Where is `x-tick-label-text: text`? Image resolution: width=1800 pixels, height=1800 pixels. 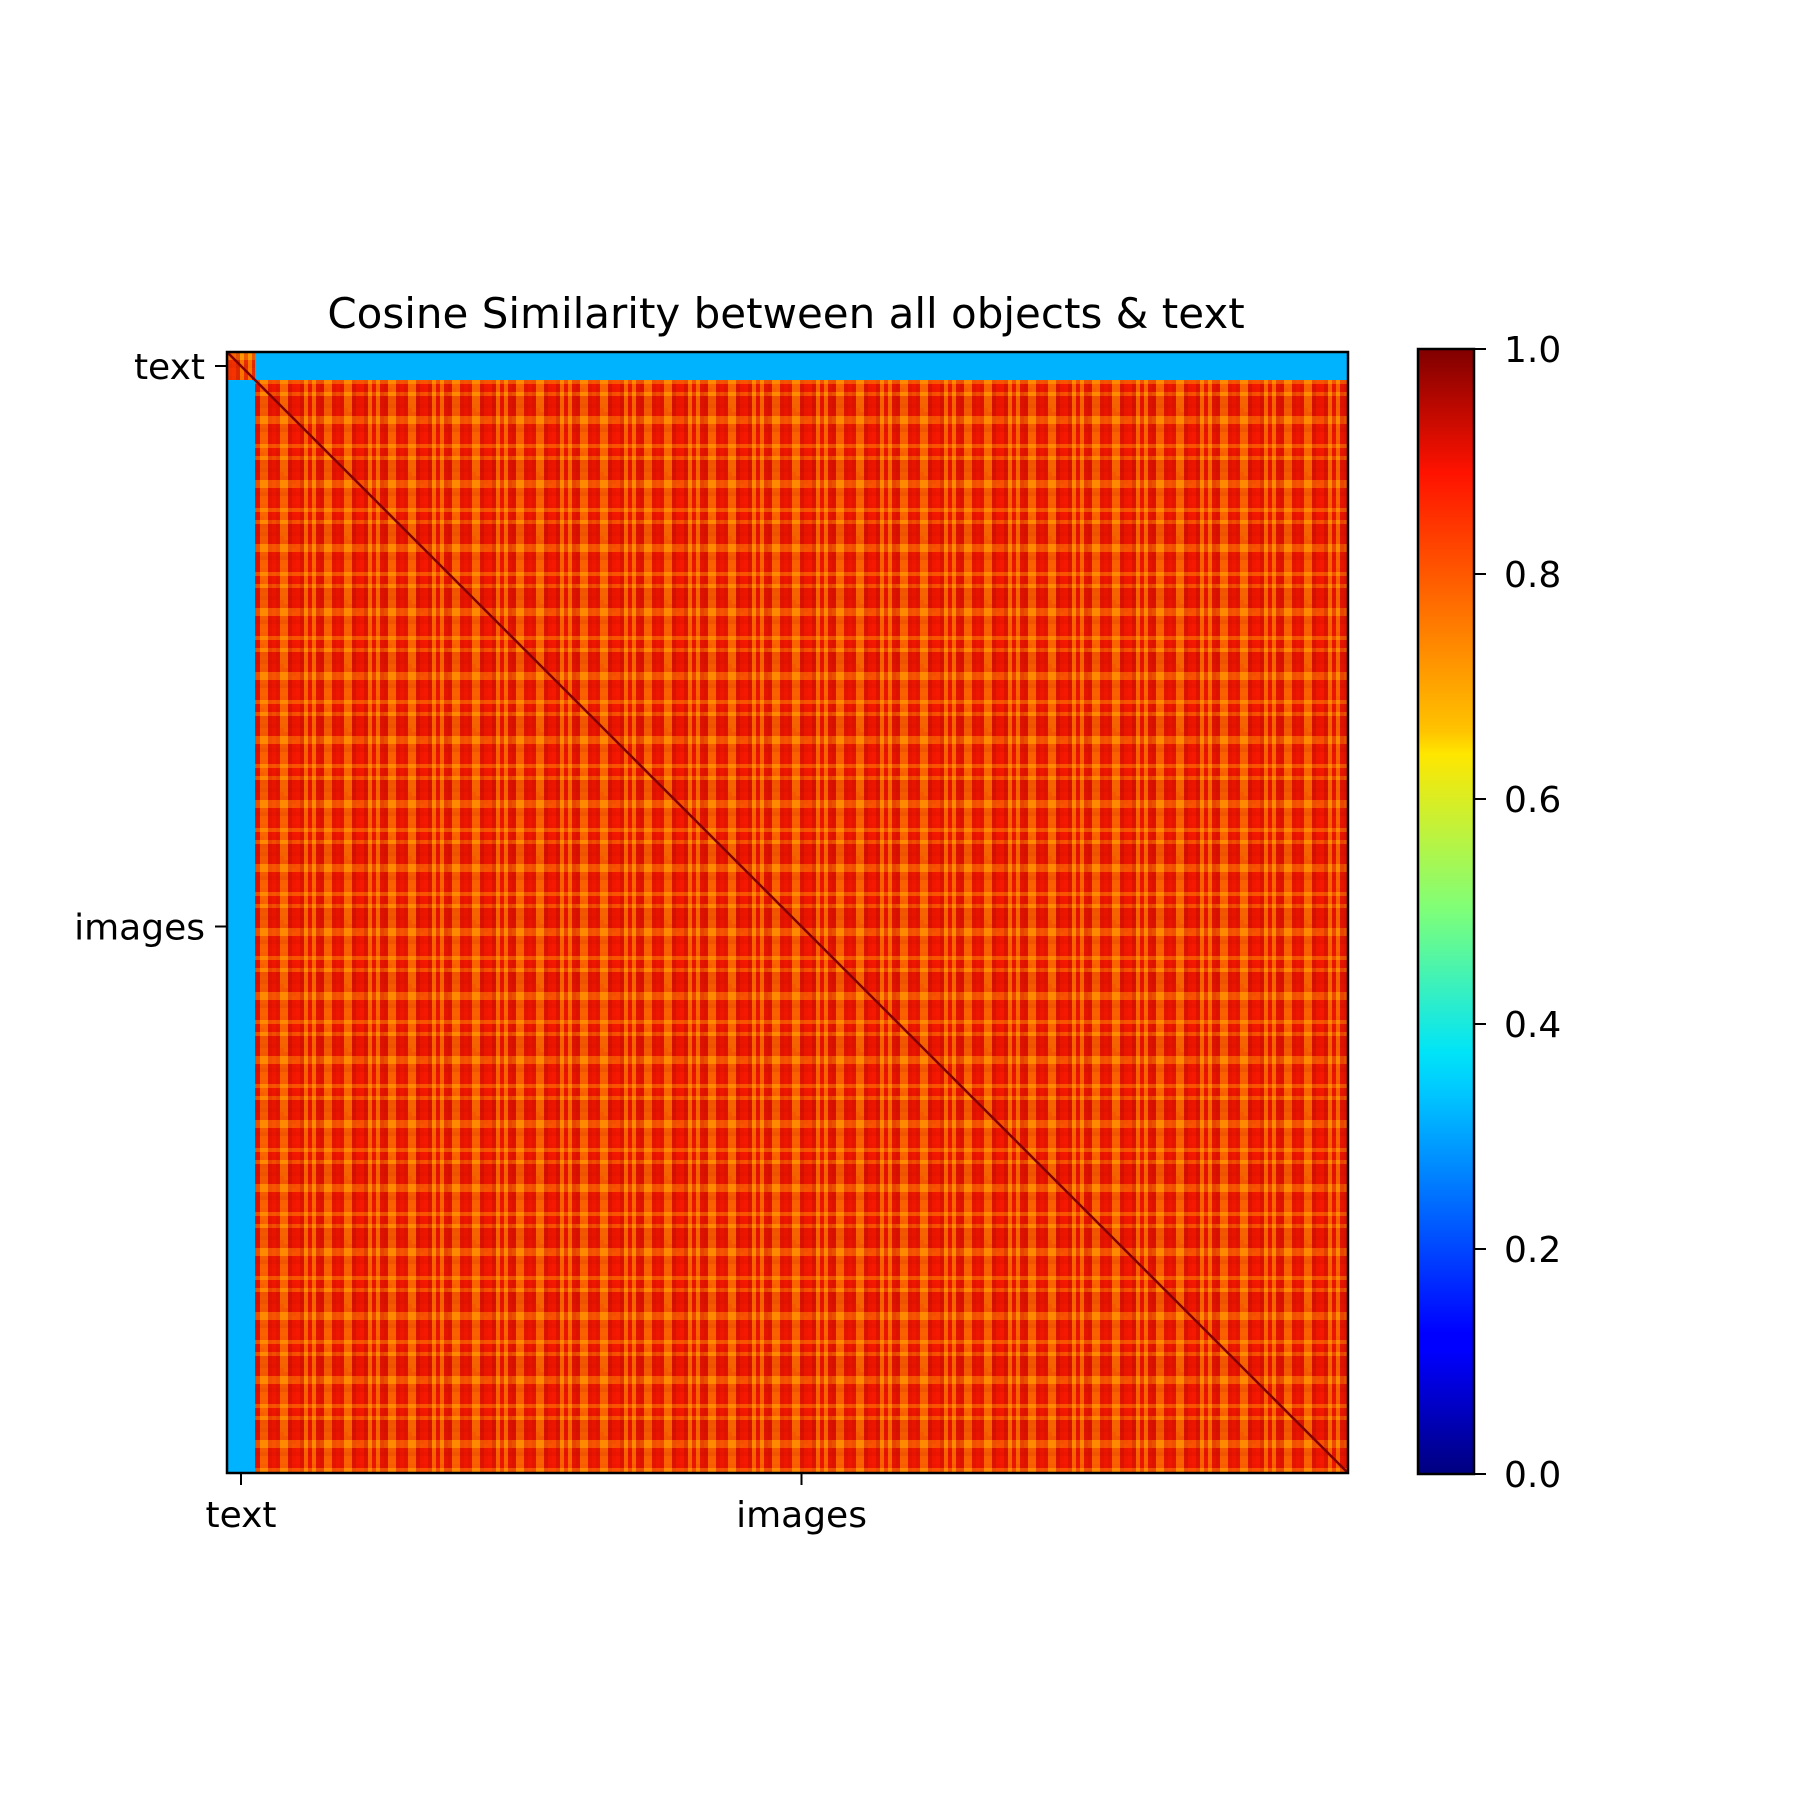 x-tick-label-text: text is located at coordinates (240, 1515).